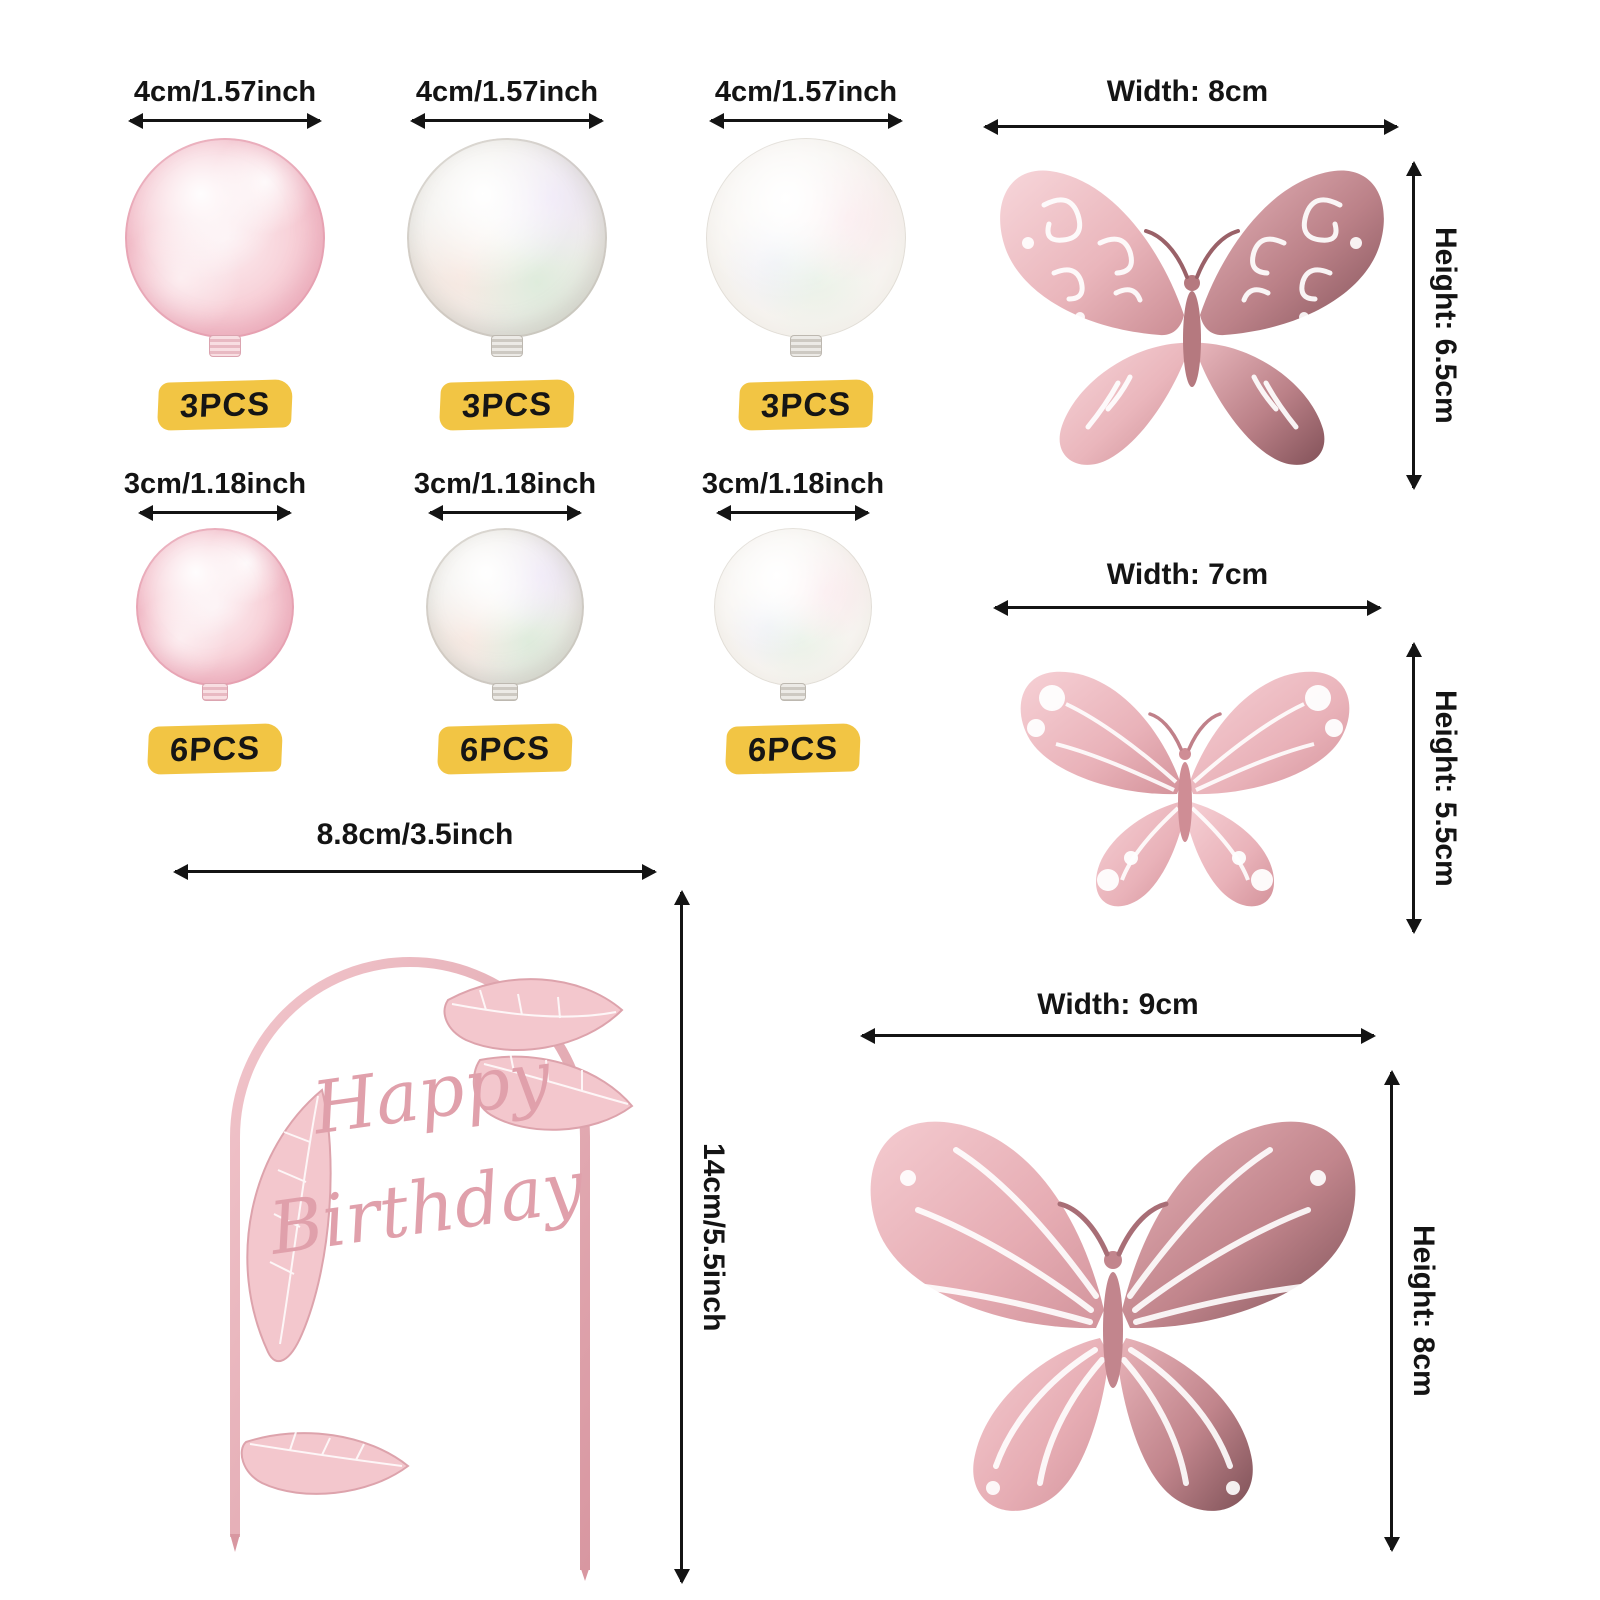  I want to click on butterfly-width-label: Width: 9cm, so click(1118, 1004).